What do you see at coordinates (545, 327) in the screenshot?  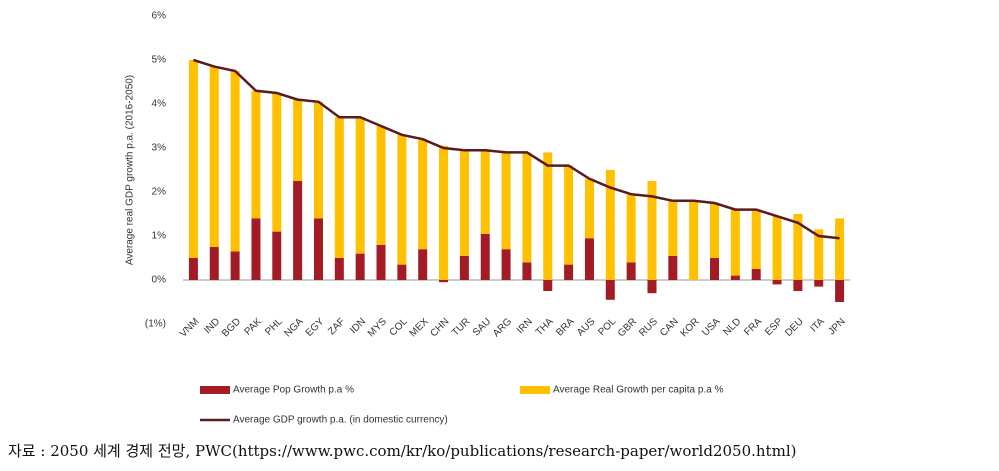 I see `x-tick-label: THA` at bounding box center [545, 327].